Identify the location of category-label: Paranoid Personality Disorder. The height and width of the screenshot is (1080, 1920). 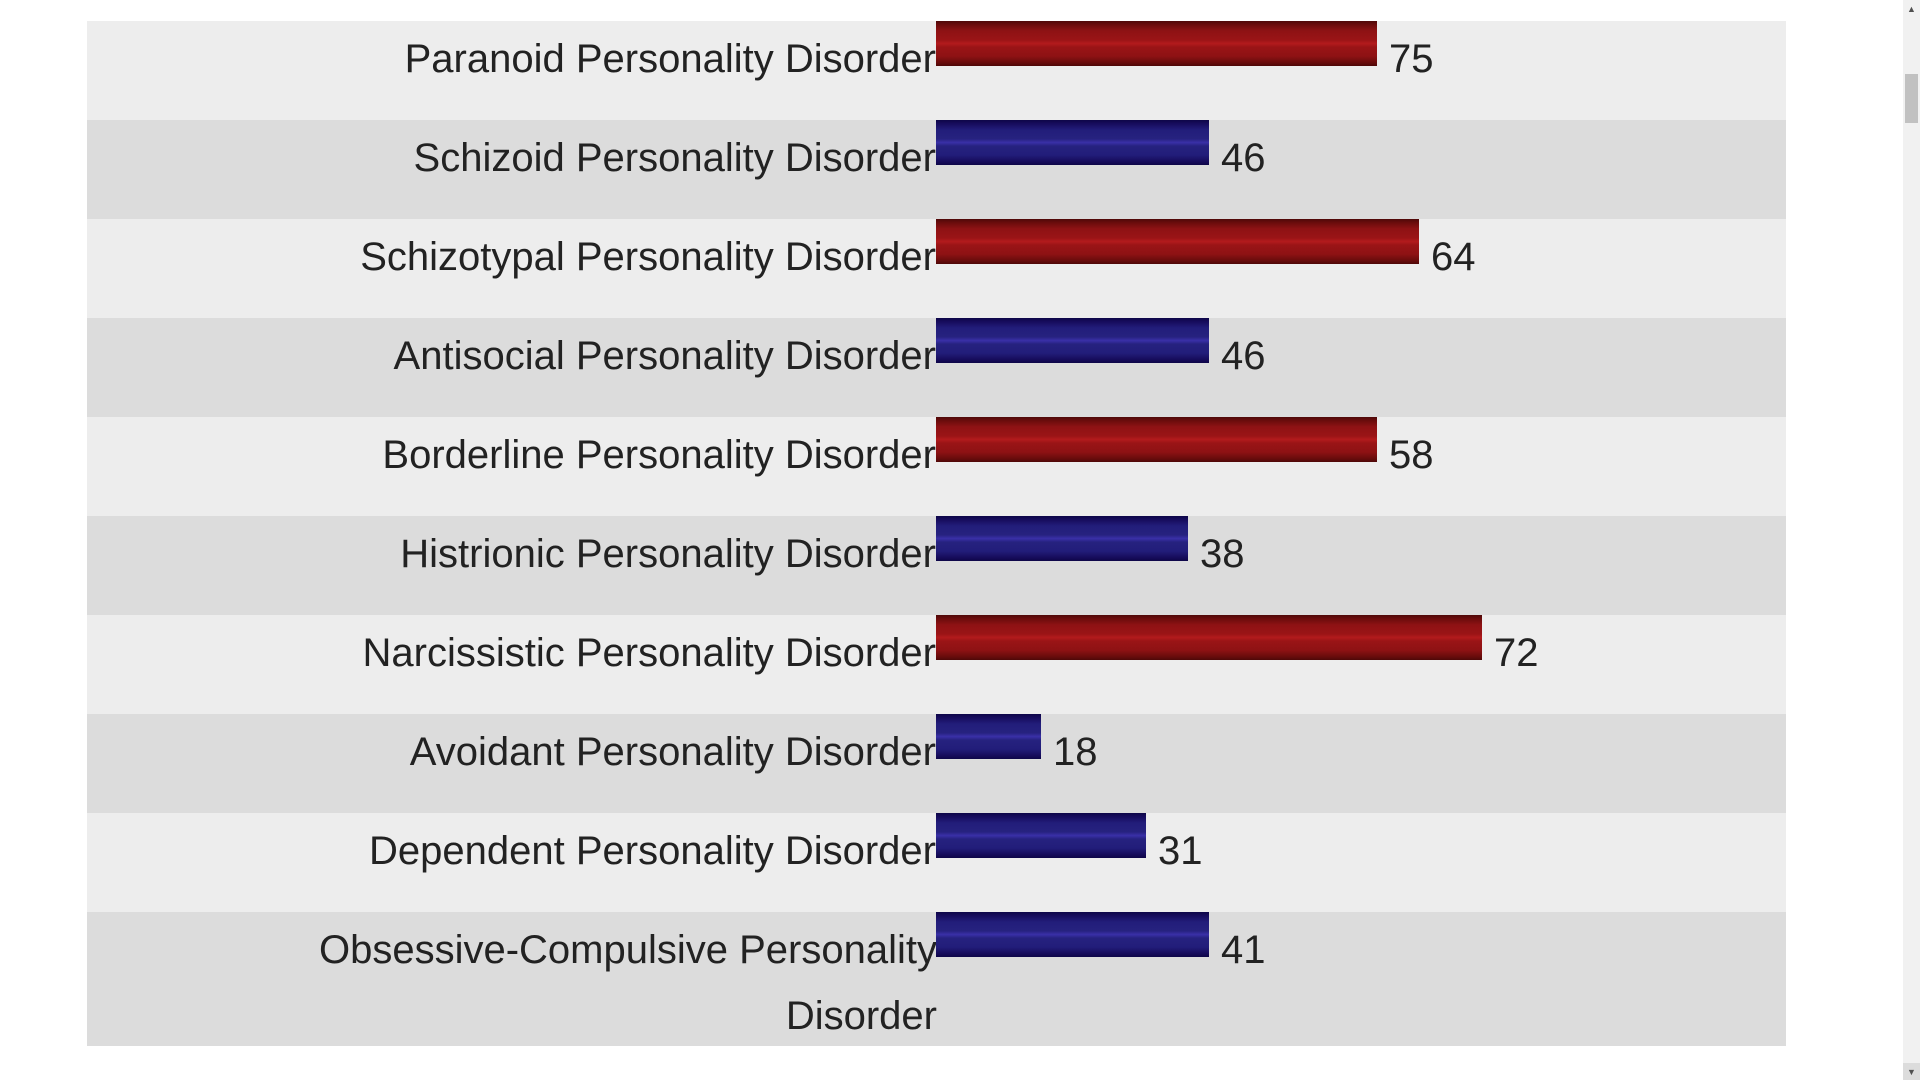
(670, 59).